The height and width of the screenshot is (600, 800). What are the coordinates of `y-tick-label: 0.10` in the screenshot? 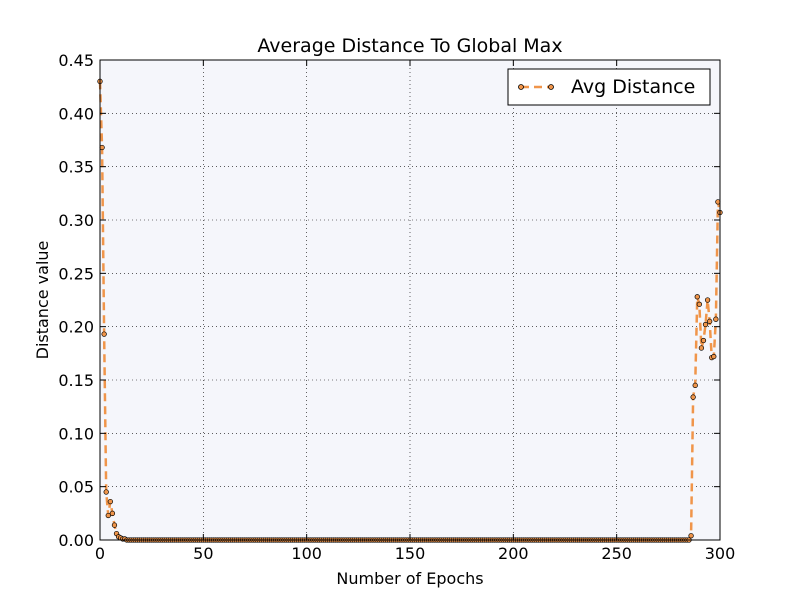 It's located at (76, 433).